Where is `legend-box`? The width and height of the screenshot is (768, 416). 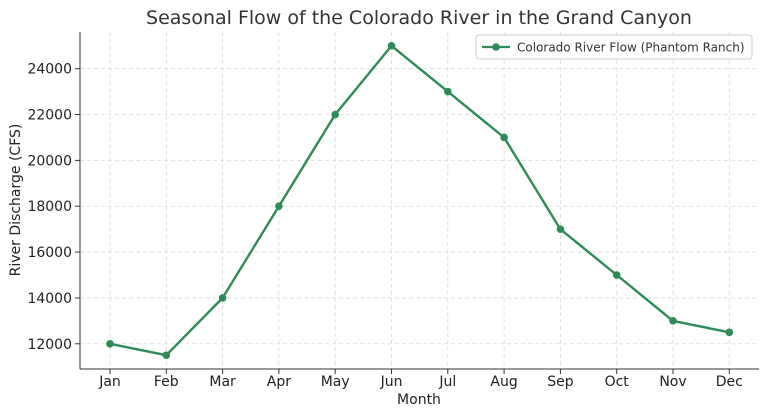 legend-box is located at coordinates (614, 47).